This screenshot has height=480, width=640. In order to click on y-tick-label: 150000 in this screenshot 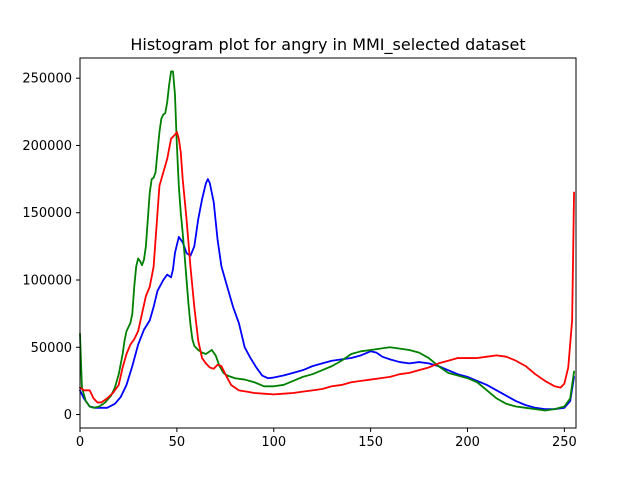, I will do `click(47, 213)`.